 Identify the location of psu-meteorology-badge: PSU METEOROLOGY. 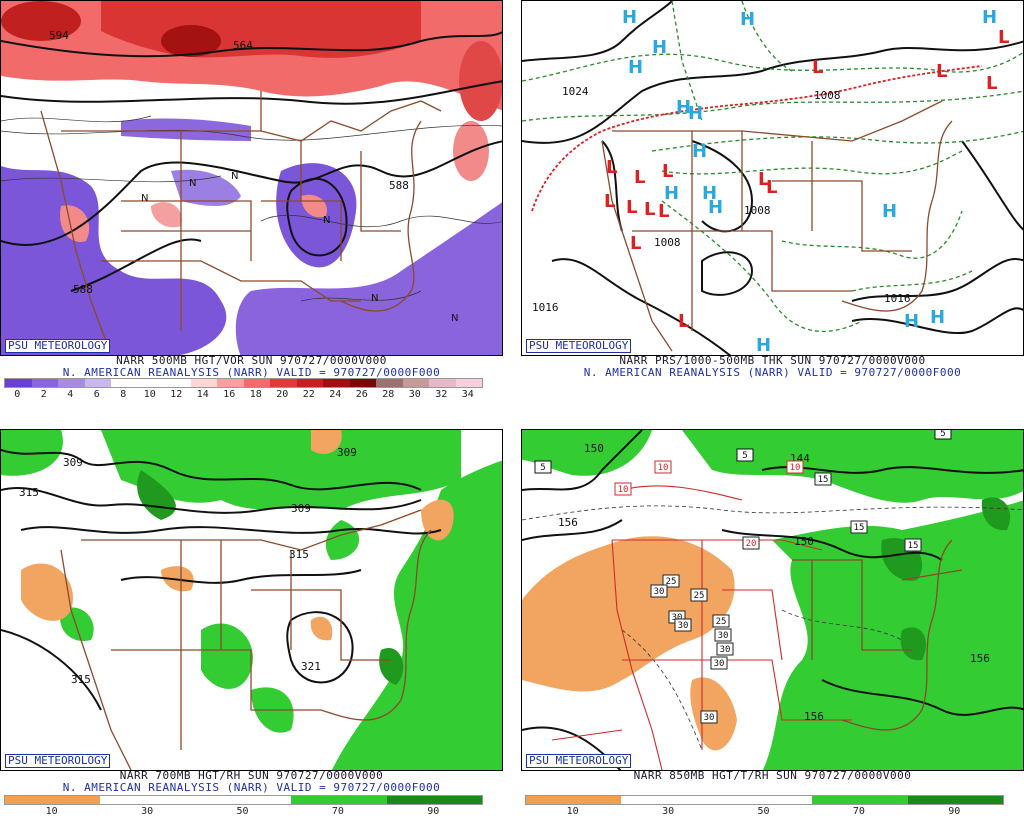
(58, 761).